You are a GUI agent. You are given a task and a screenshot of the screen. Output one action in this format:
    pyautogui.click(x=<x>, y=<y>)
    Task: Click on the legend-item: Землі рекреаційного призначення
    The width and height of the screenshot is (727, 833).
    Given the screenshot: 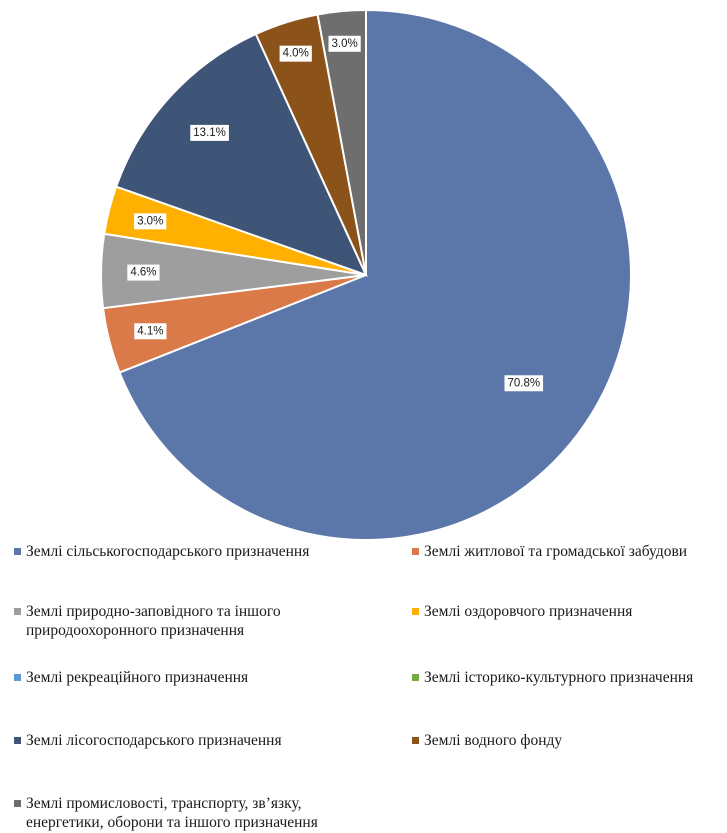 What is the action you would take?
    pyautogui.click(x=131, y=677)
    